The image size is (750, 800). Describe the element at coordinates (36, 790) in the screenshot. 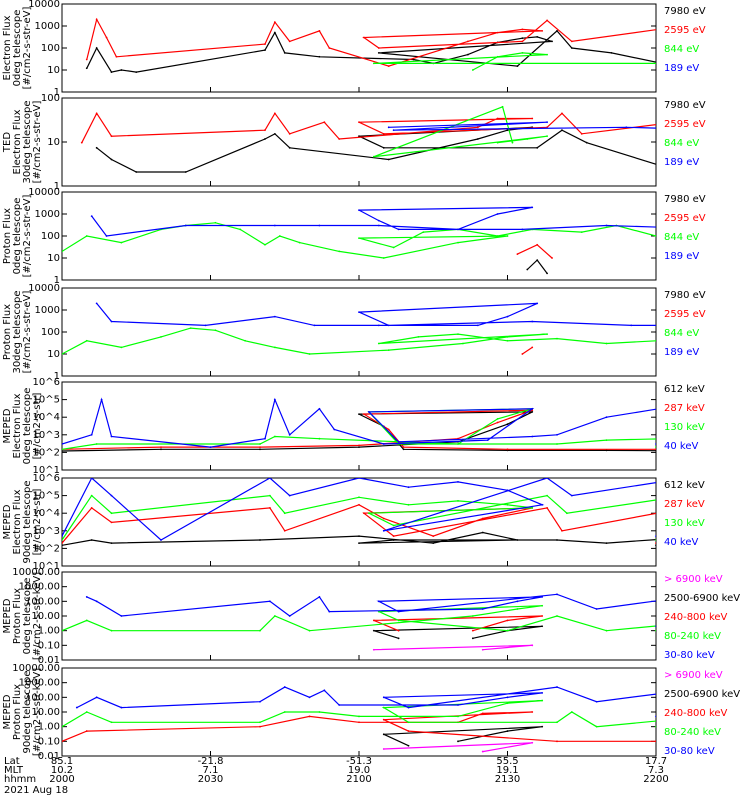

I see `footer-date: 2021 Aug 18` at that location.